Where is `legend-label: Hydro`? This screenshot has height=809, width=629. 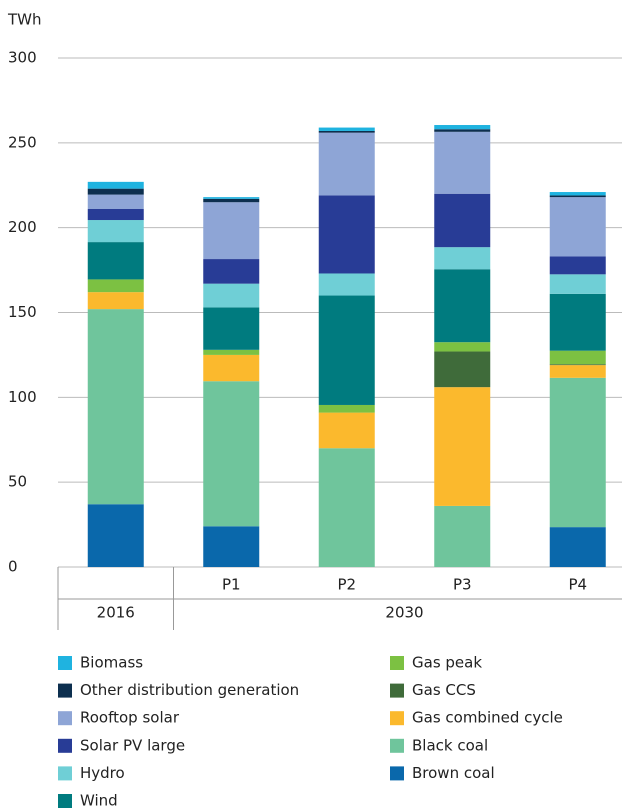
legend-label: Hydro is located at coordinates (102, 773).